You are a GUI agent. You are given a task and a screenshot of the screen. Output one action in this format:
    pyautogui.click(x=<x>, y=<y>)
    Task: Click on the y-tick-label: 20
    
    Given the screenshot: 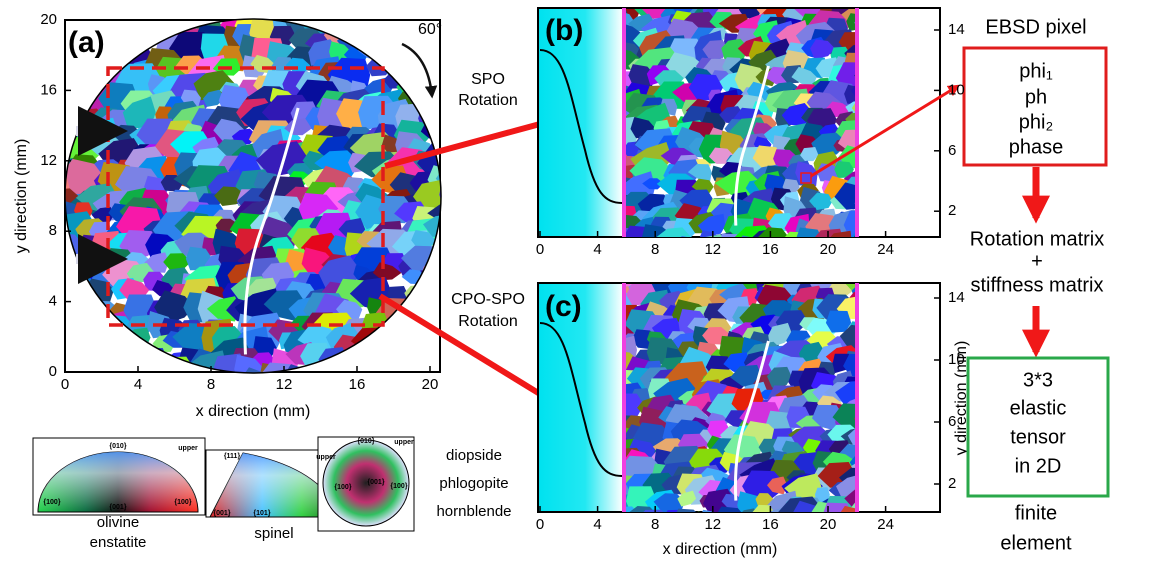 What is the action you would take?
    pyautogui.click(x=48, y=19)
    